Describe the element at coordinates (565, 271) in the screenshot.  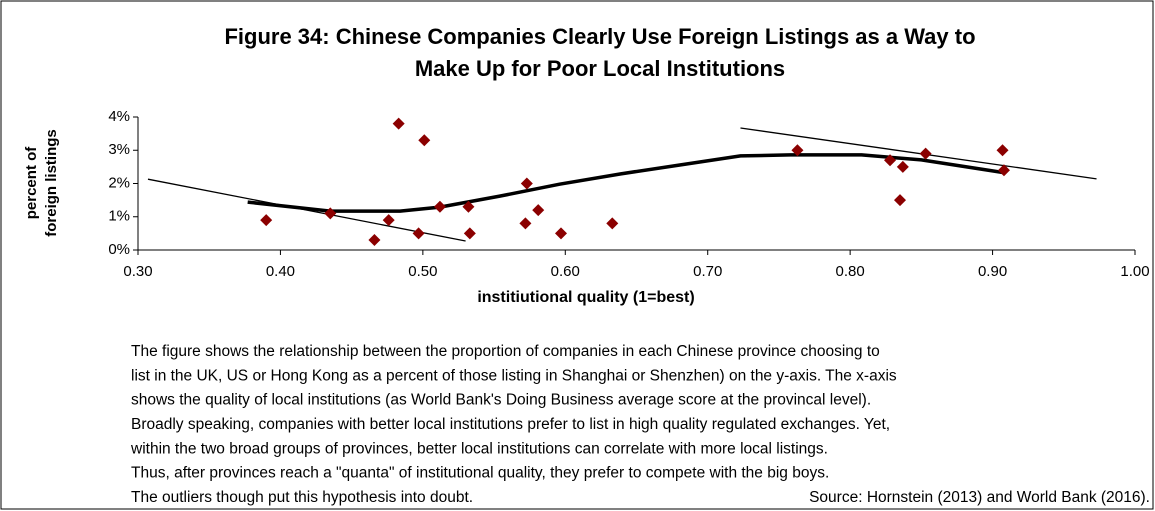
I see `x-tick-label: 0.60` at that location.